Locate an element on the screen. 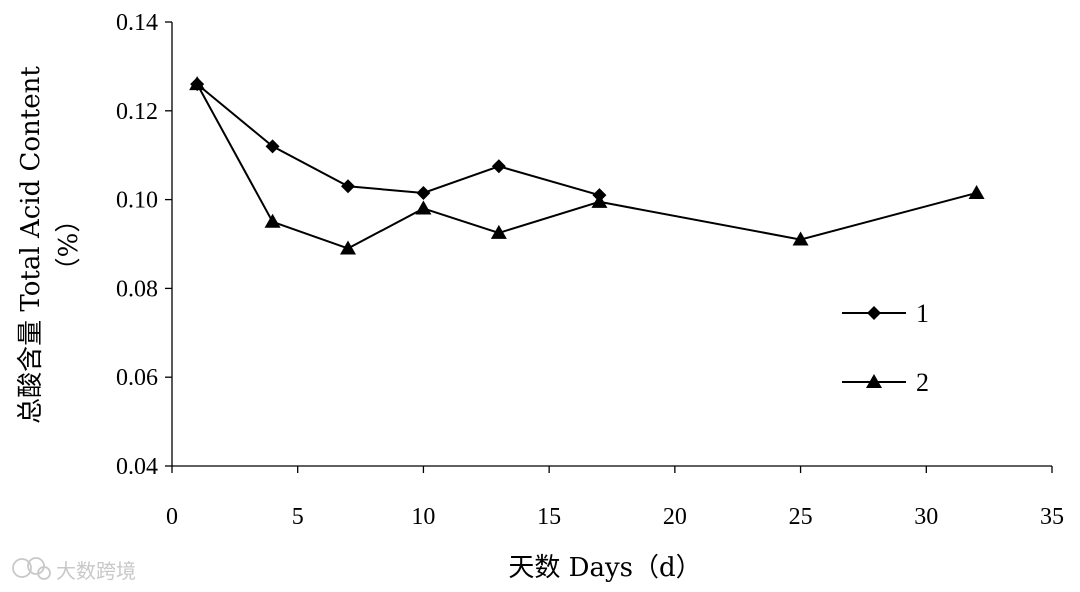  y-tick-label: 0.04 is located at coordinates (137, 467).